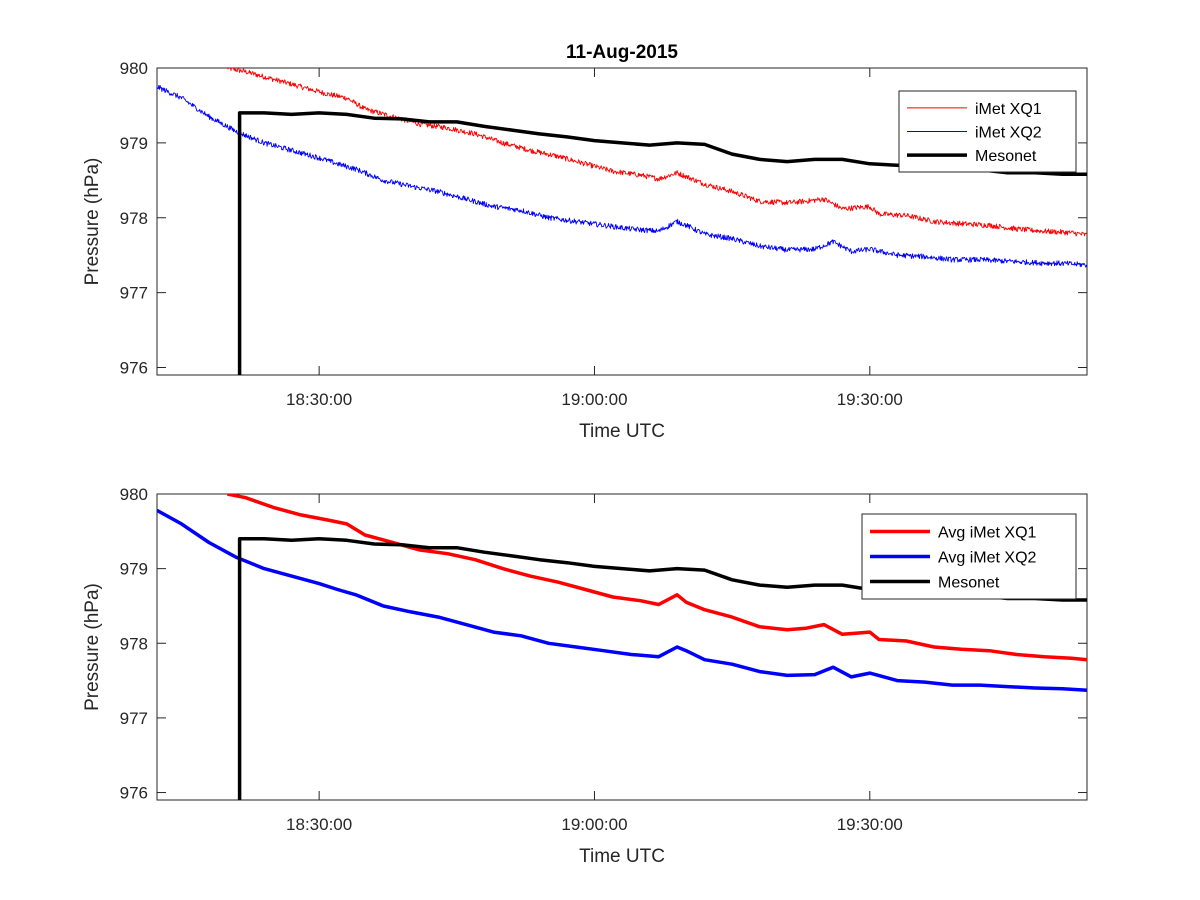  I want to click on legend: Avg iMet XQ1 Avg iMet XQ2 Mesonet, so click(969, 556).